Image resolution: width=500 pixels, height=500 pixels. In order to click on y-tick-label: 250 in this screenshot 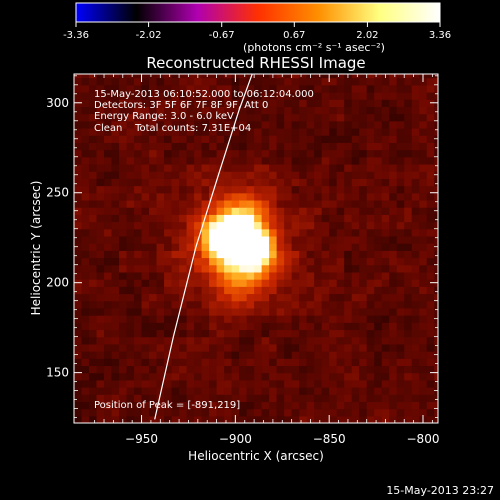, I will do `click(57, 193)`.